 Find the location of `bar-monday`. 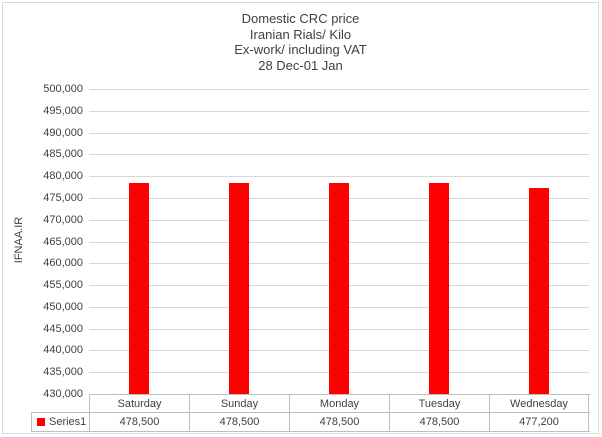

bar-monday is located at coordinates (339, 288).